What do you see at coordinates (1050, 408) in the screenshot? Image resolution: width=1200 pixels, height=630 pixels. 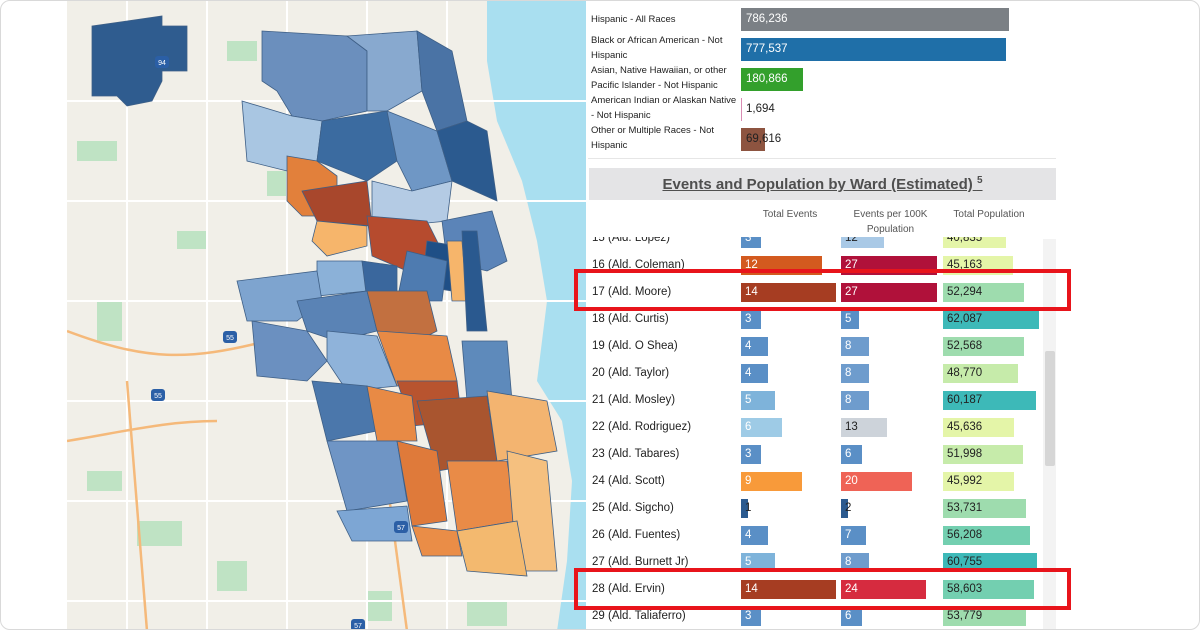 I see `scrollbar-thumb` at bounding box center [1050, 408].